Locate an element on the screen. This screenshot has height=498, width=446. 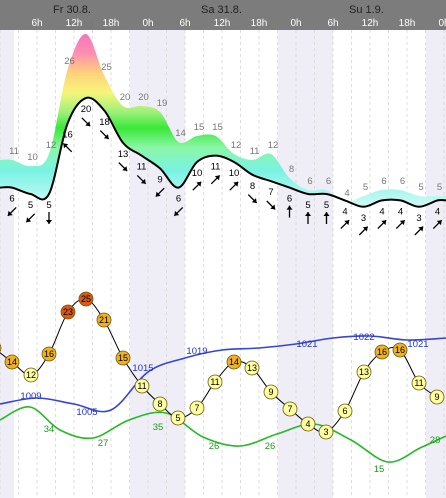
wind-label: 18 is located at coordinates (104, 122).